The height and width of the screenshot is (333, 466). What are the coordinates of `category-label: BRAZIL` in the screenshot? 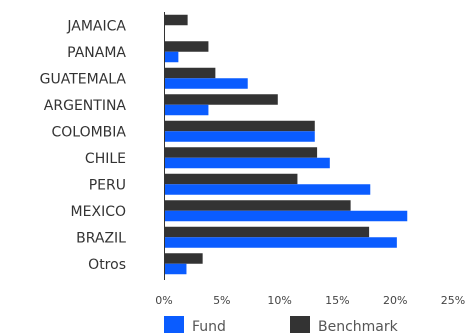 It's located at (101, 238).